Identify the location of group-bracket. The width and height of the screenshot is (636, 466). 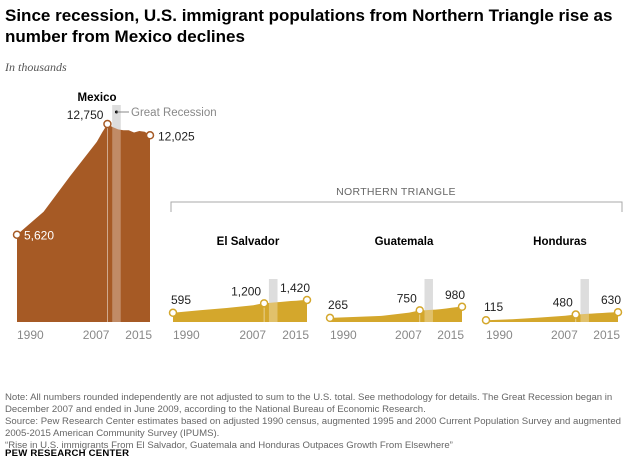
(396, 206).